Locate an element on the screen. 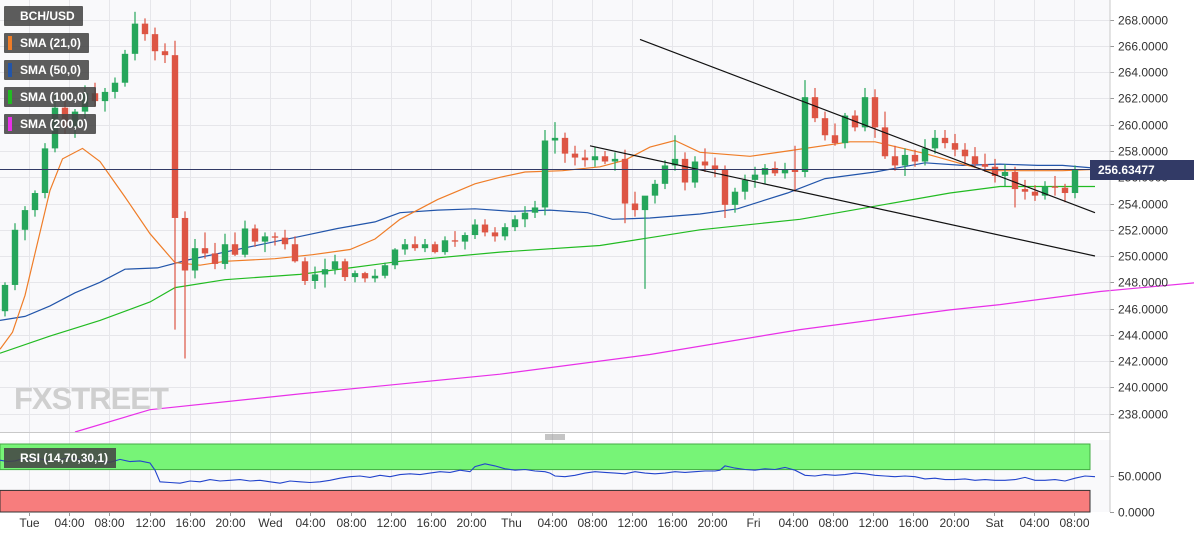 The height and width of the screenshot is (541, 1194). pane-resize-handle is located at coordinates (555, 437).